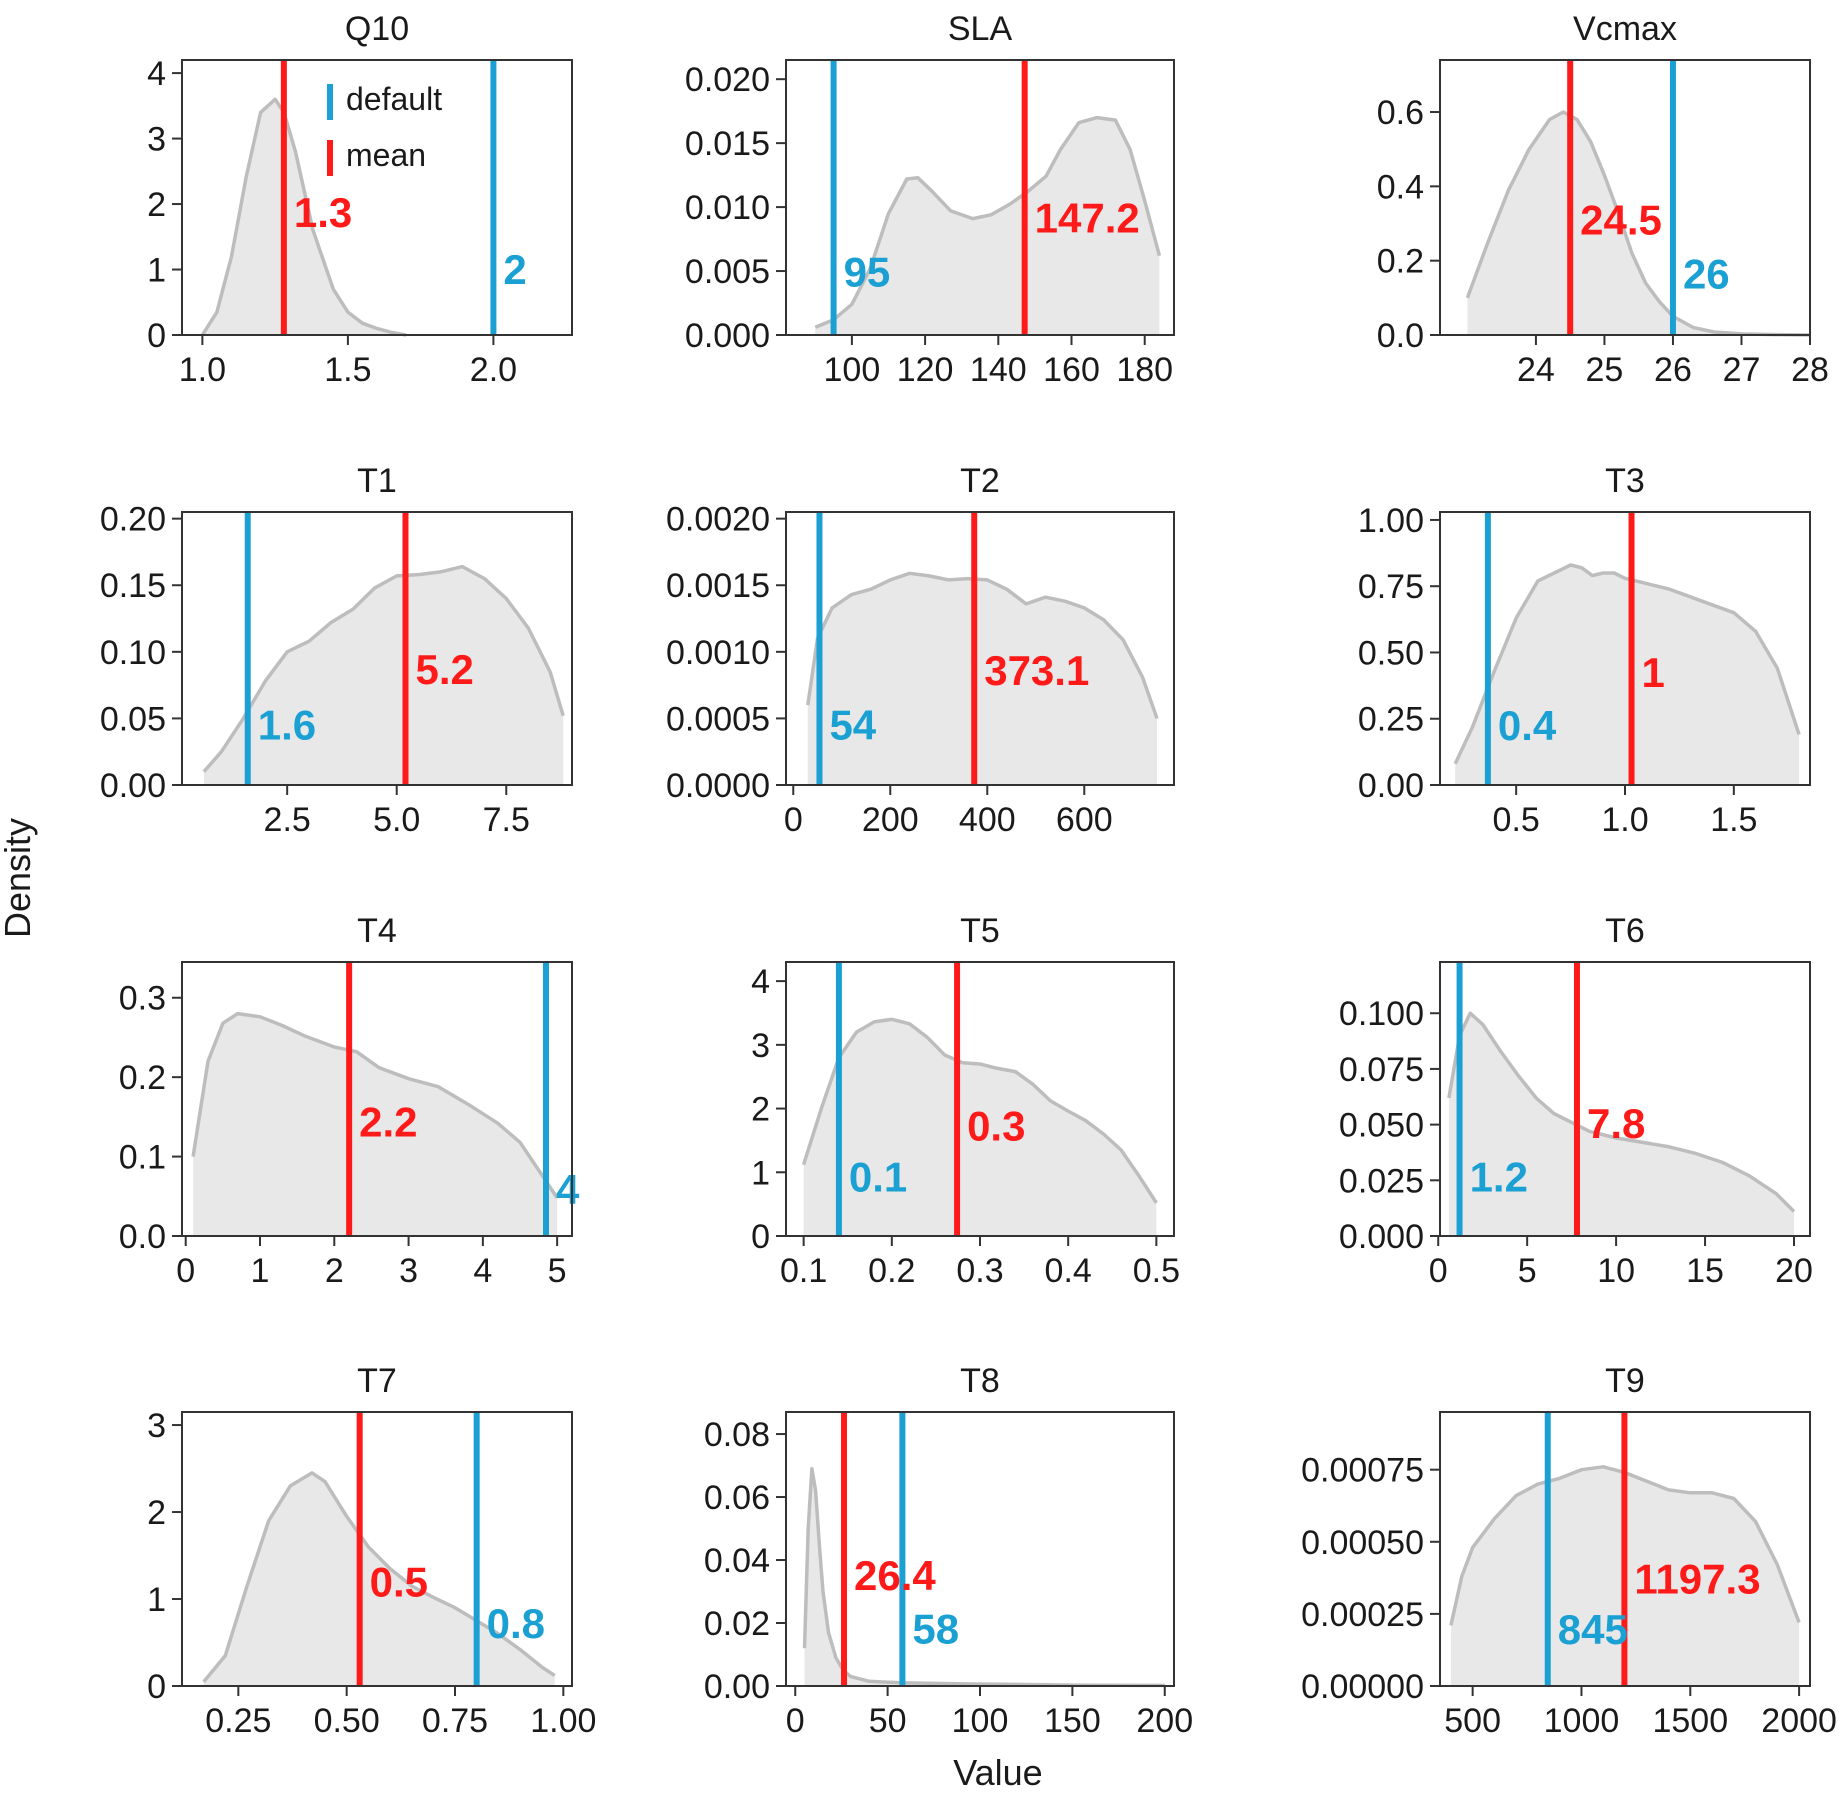 The image size is (1840, 1795). Describe the element at coordinates (737, 1561) in the screenshot. I see `y-tick-label: 0.04` at that location.